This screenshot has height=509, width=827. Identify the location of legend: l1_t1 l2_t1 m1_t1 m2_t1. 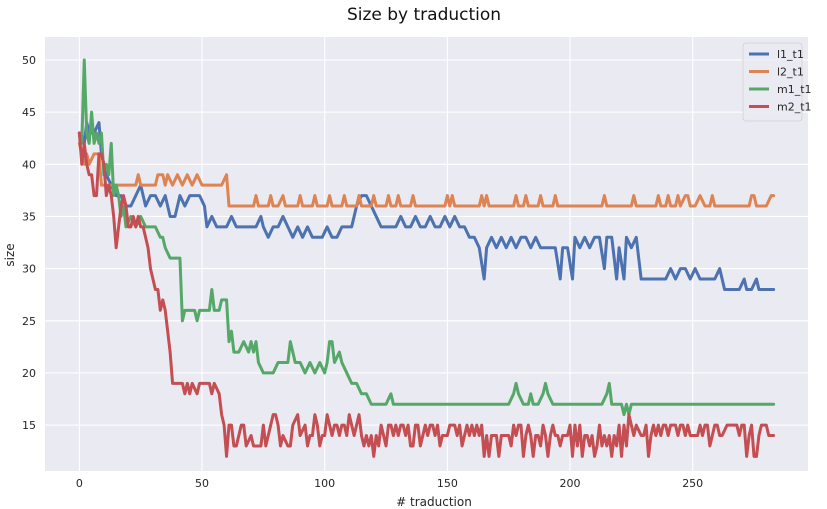
(777, 82).